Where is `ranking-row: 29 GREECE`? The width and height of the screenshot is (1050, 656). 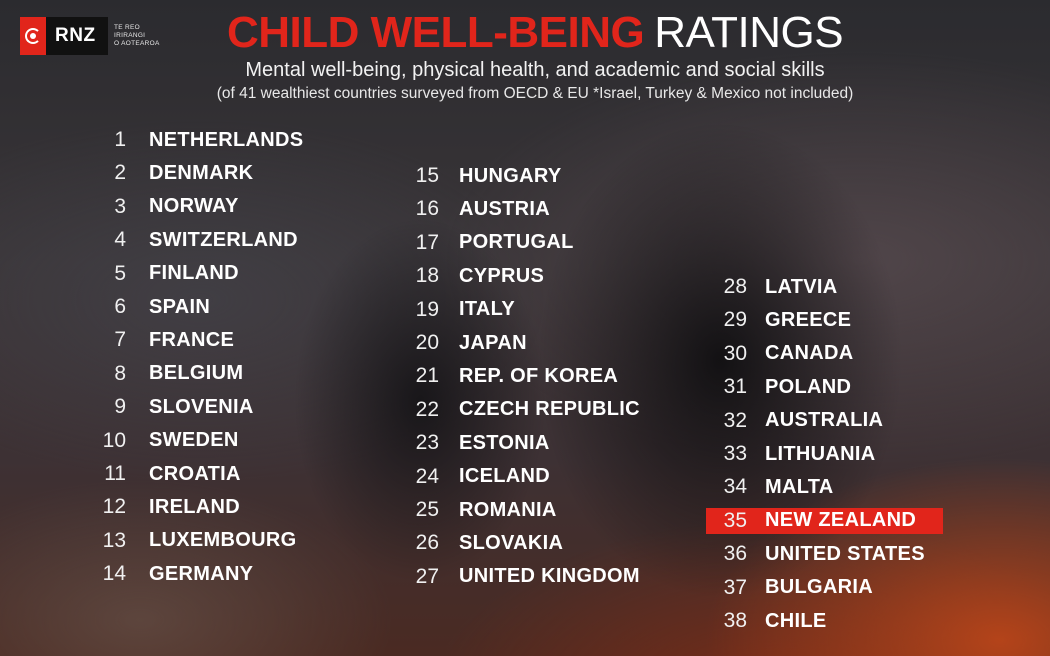
ranking-row: 29 GREECE is located at coordinates (784, 320).